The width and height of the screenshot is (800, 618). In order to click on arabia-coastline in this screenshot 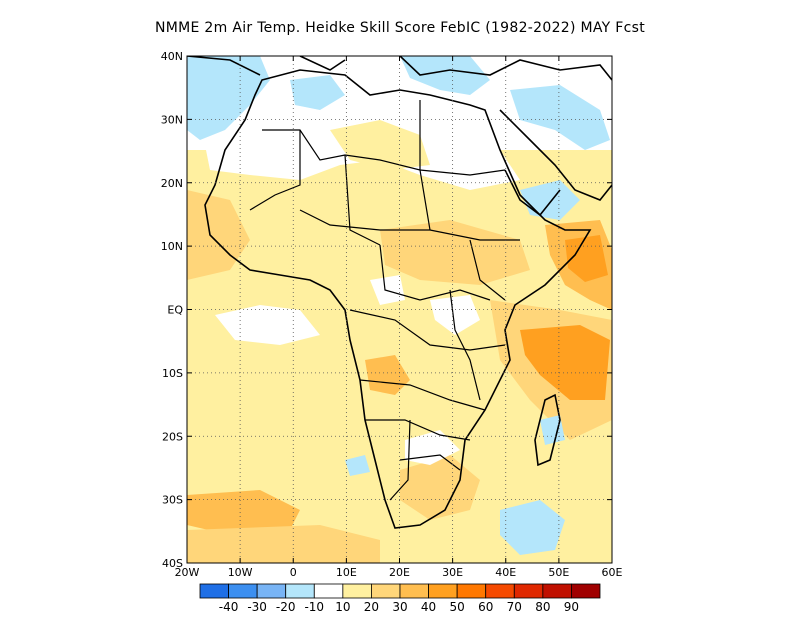, I will do `click(555, 163)`.